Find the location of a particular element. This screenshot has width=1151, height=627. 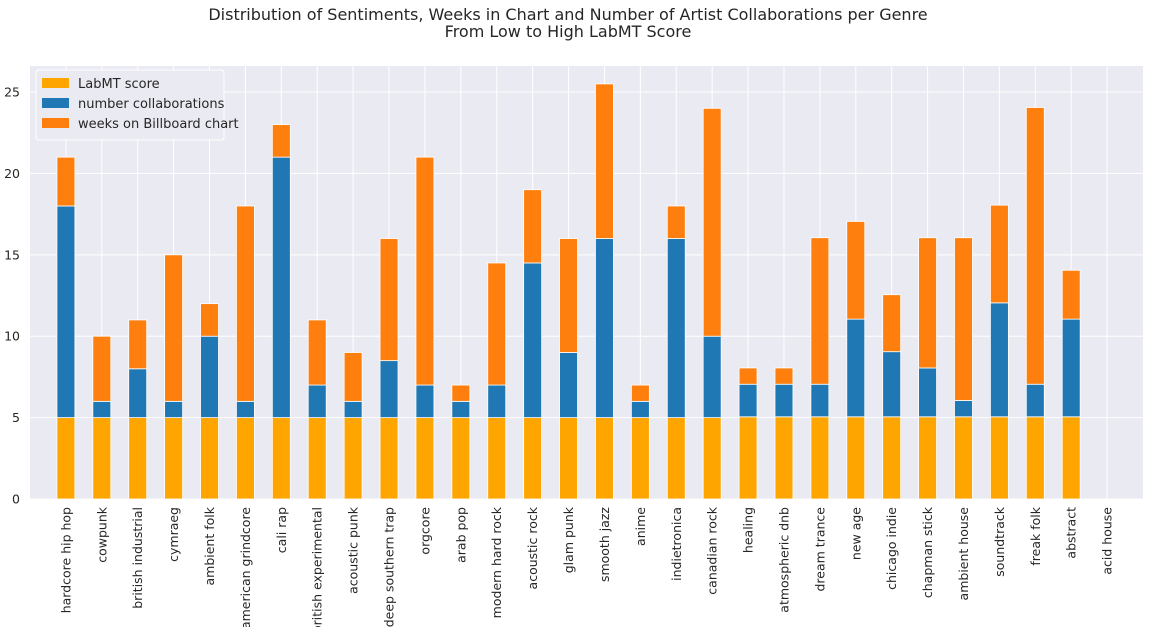

y-tick-label: 10 is located at coordinates (12, 336).